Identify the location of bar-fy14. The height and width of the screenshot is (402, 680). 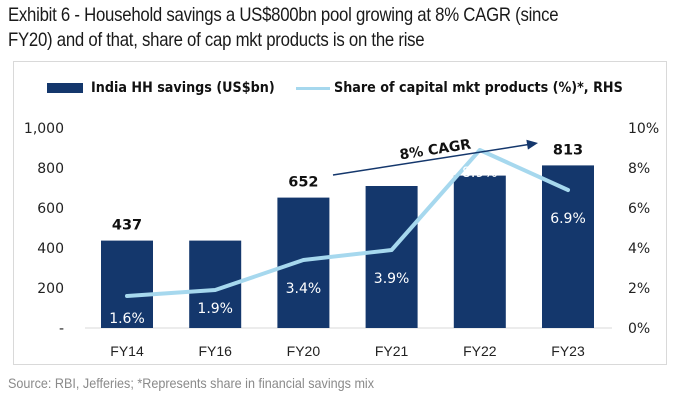
(127, 284).